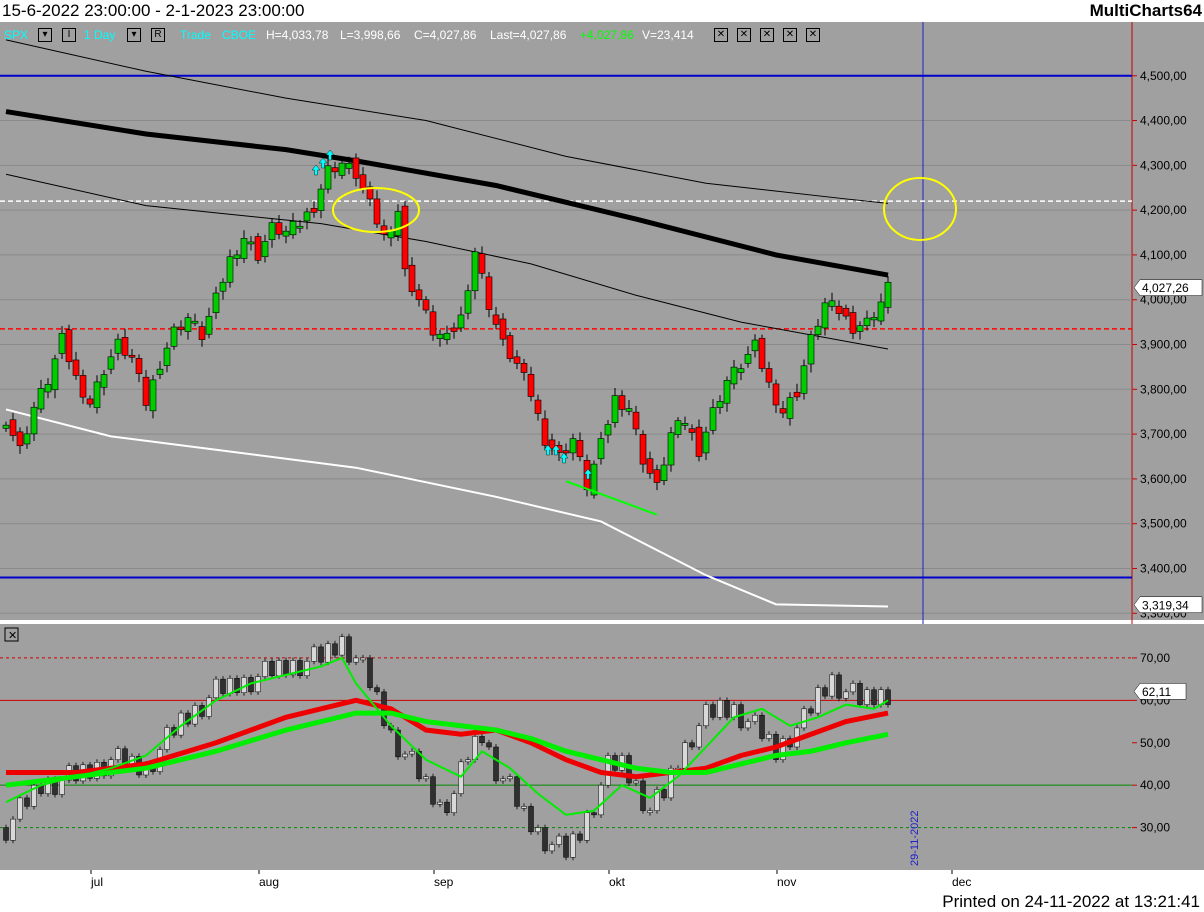 This screenshot has height=912, width=1204. What do you see at coordinates (1160, 691) in the screenshot?
I see `oscillator-last-tag-background` at bounding box center [1160, 691].